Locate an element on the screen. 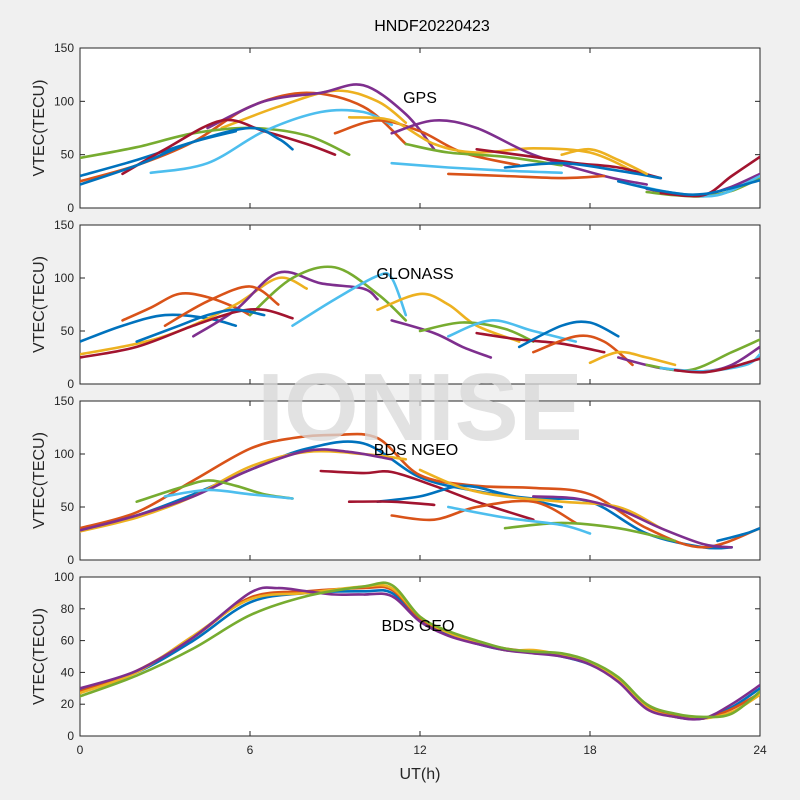 This screenshot has height=800, width=800. x-tick-label: 18 is located at coordinates (590, 750).